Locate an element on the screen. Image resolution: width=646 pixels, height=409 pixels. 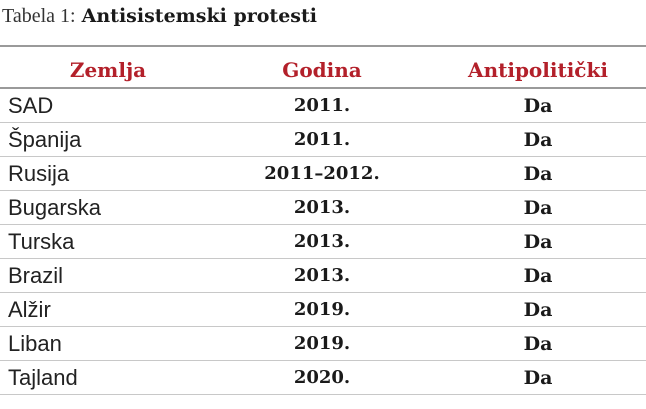
header-cell: Antipolitički is located at coordinates (538, 70).